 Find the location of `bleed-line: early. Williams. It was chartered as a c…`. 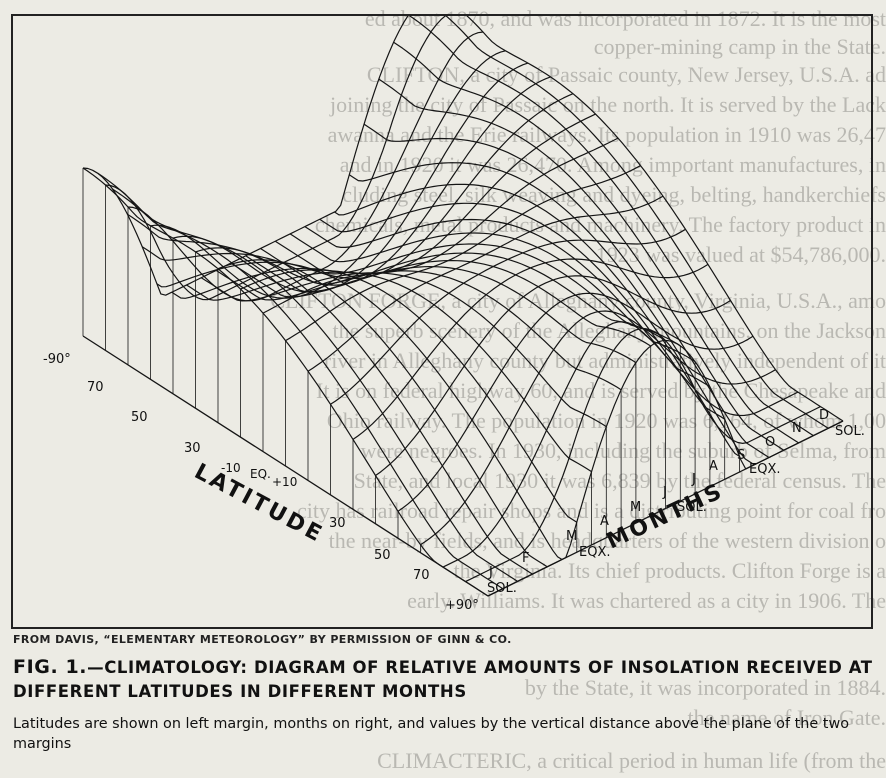

bleed-line: early. Williams. It was chartered as a c… is located at coordinates (646, 600).